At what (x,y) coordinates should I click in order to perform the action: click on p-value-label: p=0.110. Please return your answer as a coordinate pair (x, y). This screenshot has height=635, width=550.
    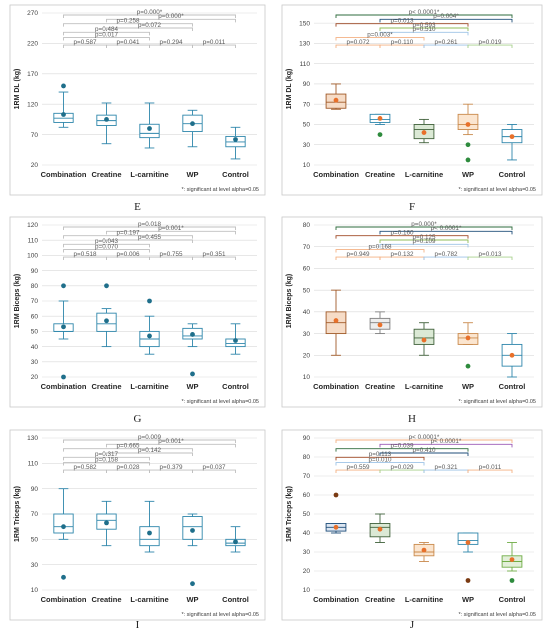
    Looking at the image, I should click on (402, 42).